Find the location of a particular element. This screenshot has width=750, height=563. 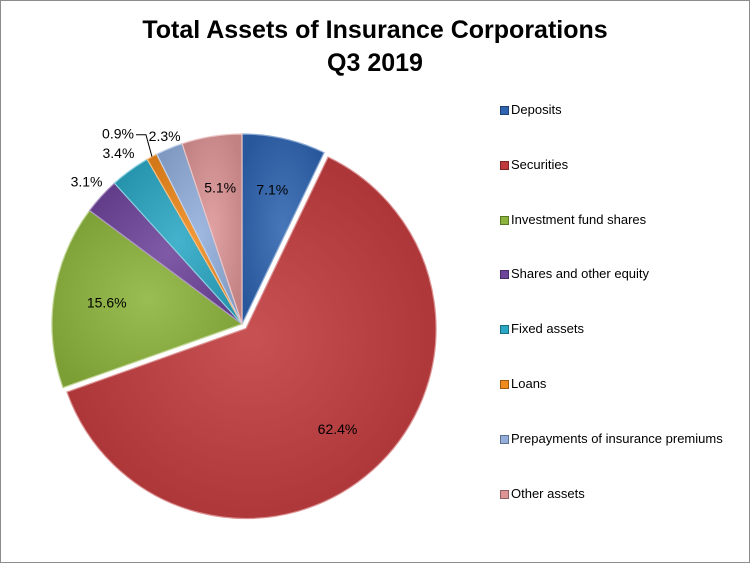

leader-line-loans is located at coordinates (144, 145).